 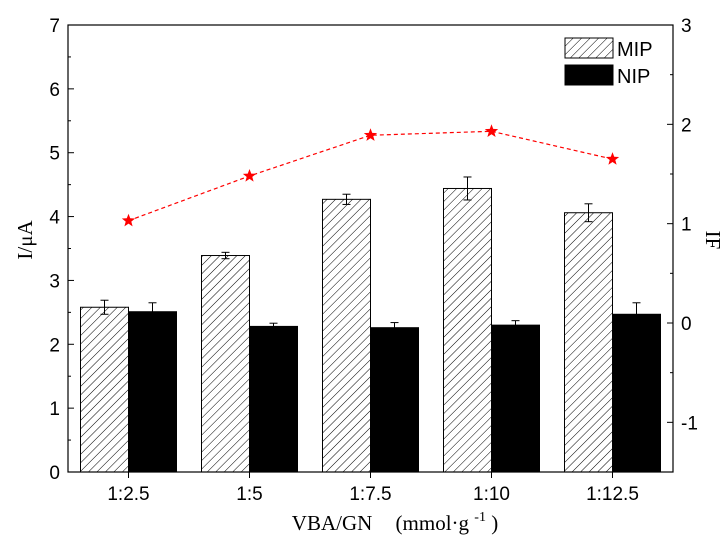 What do you see at coordinates (54, 473) in the screenshot?
I see `y-tick-label: 0` at bounding box center [54, 473].